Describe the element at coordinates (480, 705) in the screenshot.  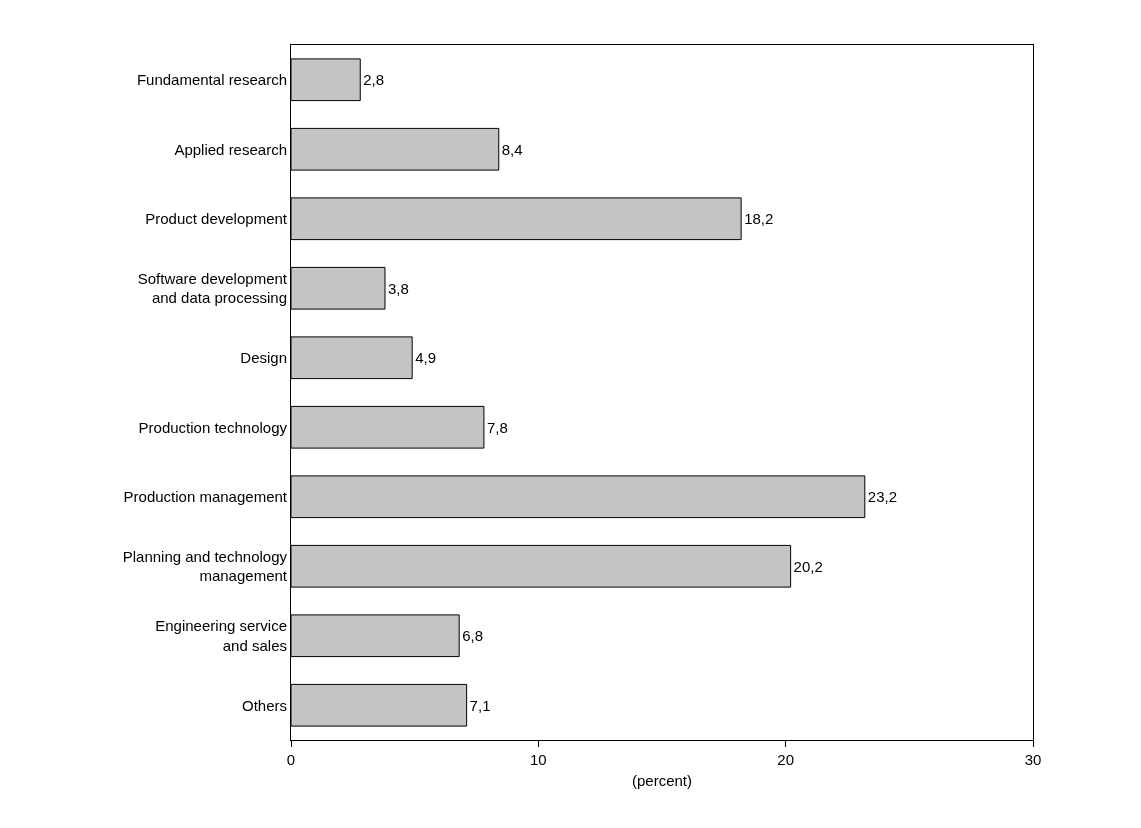
I see `data-label: 7,1` at that location.